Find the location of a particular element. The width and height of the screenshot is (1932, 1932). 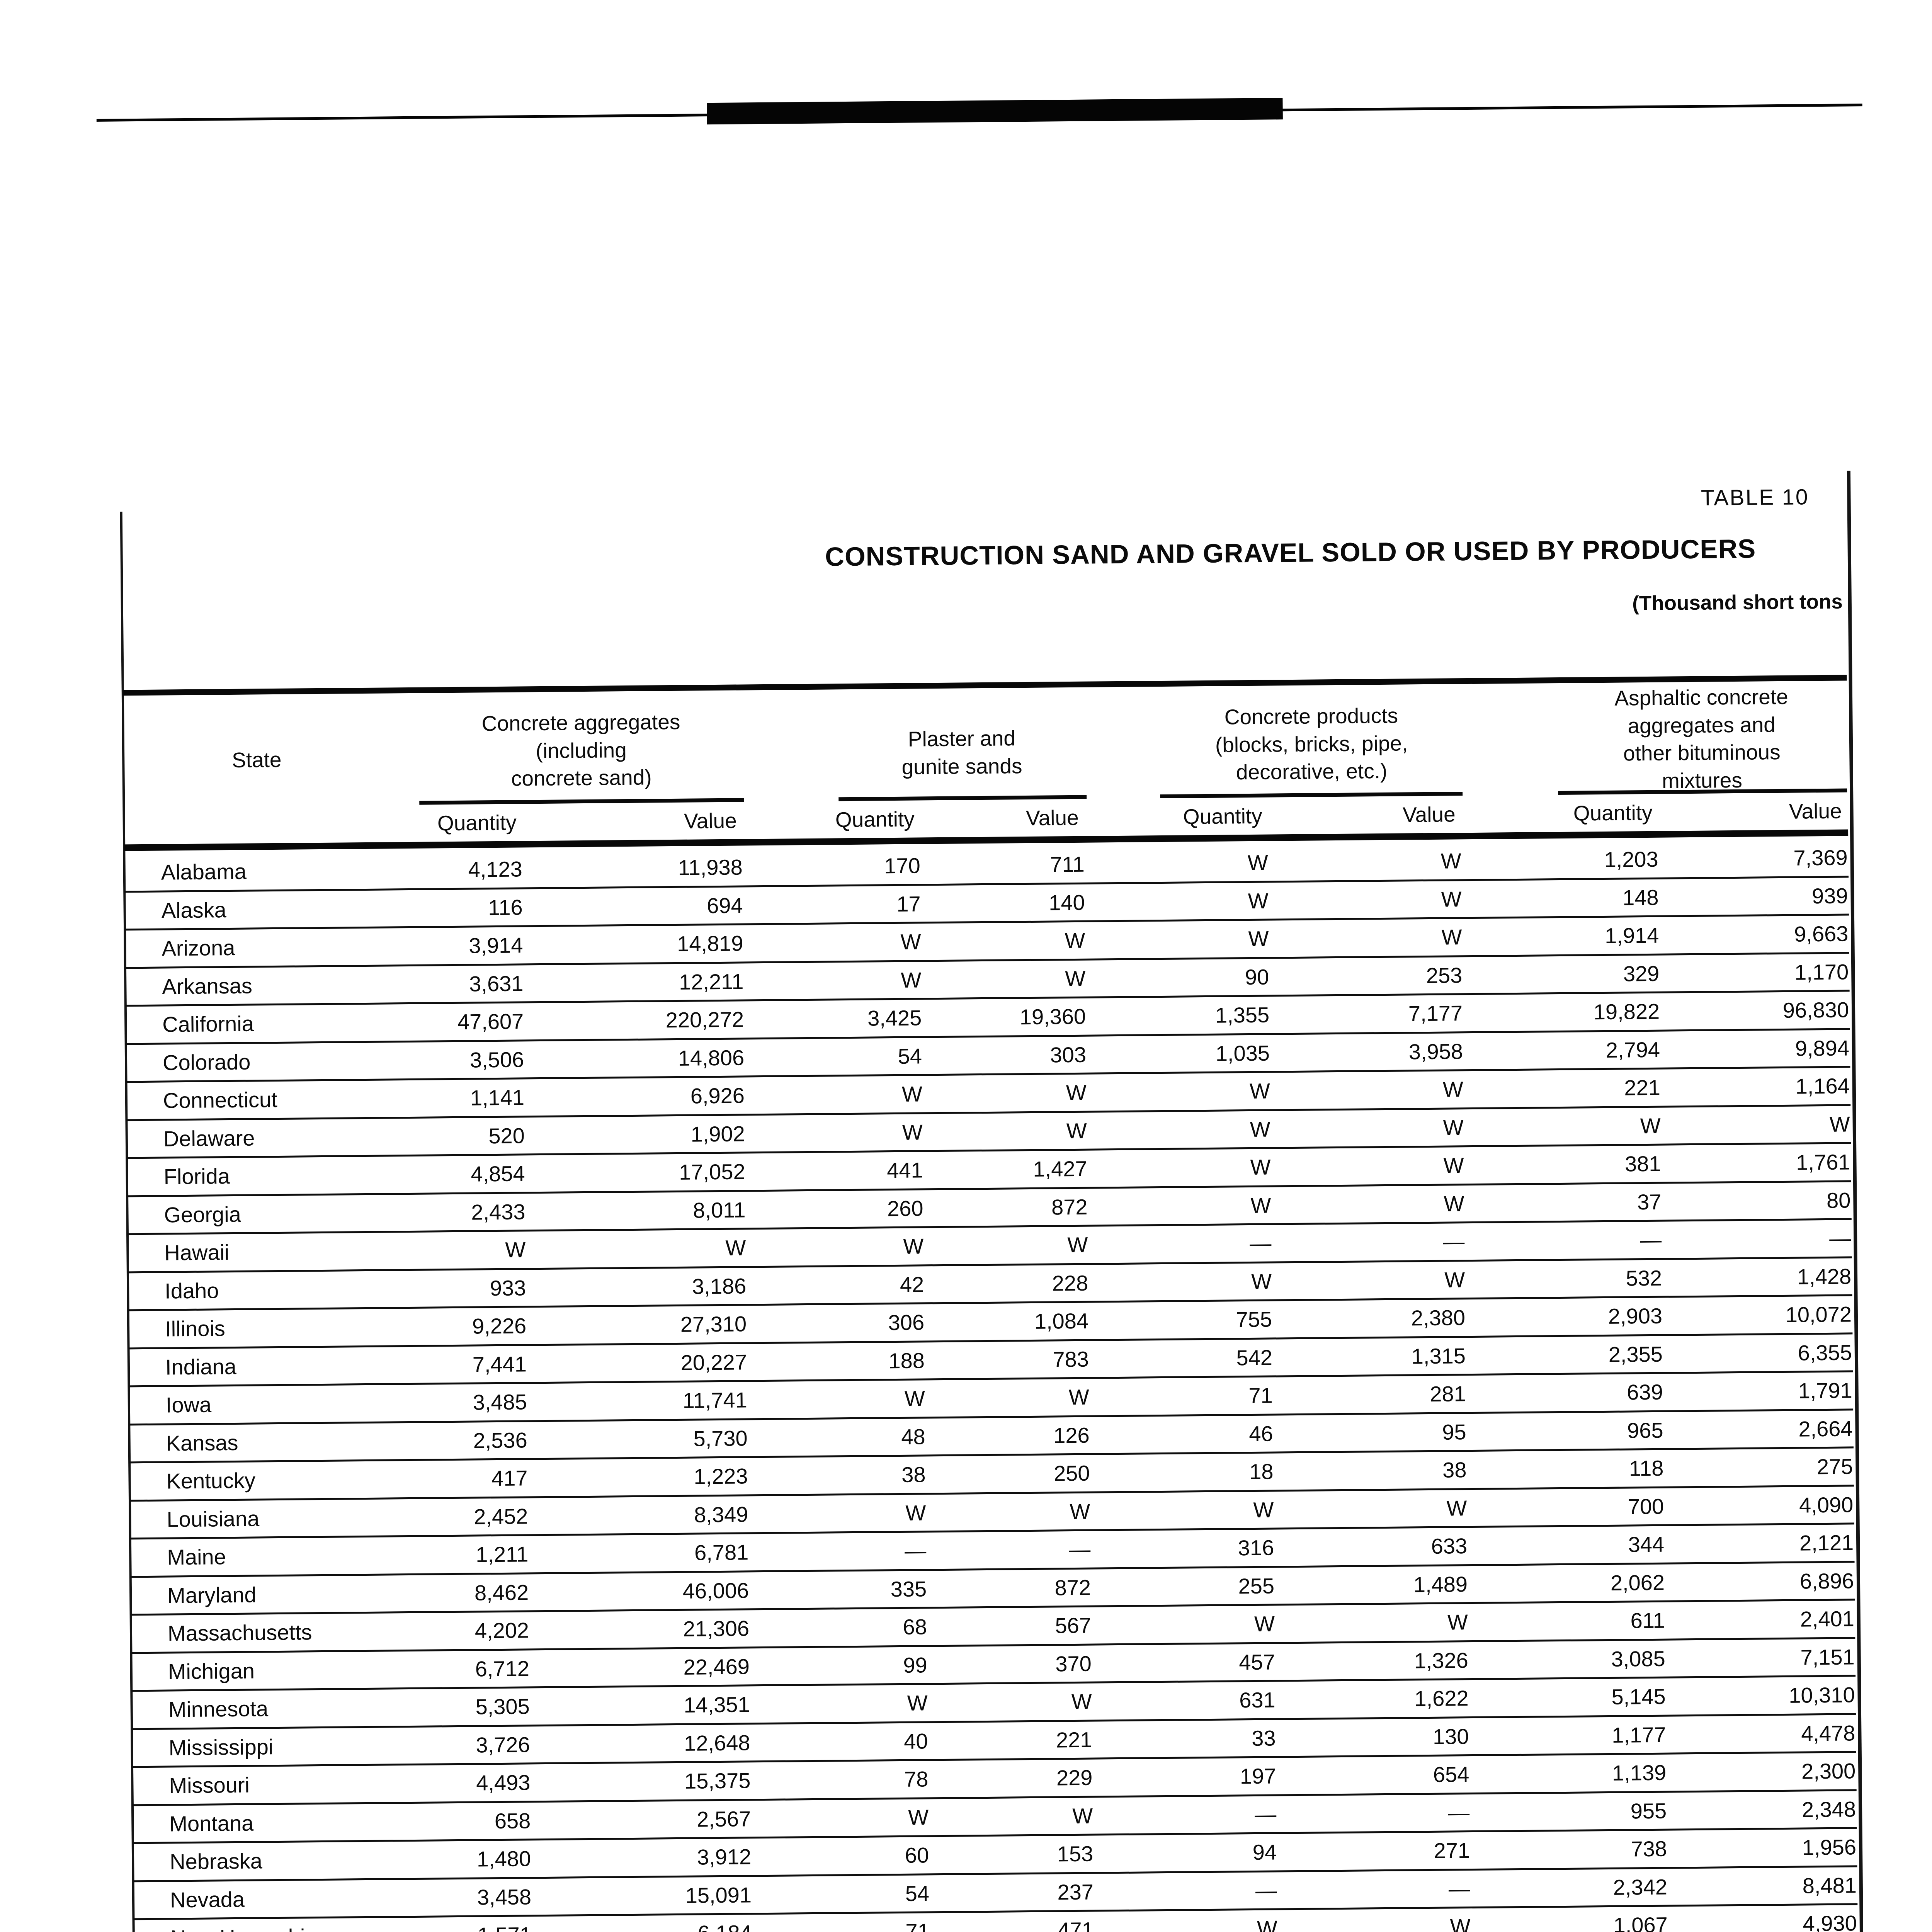

table-number-label: TABLE 10 is located at coordinates (1755, 498).